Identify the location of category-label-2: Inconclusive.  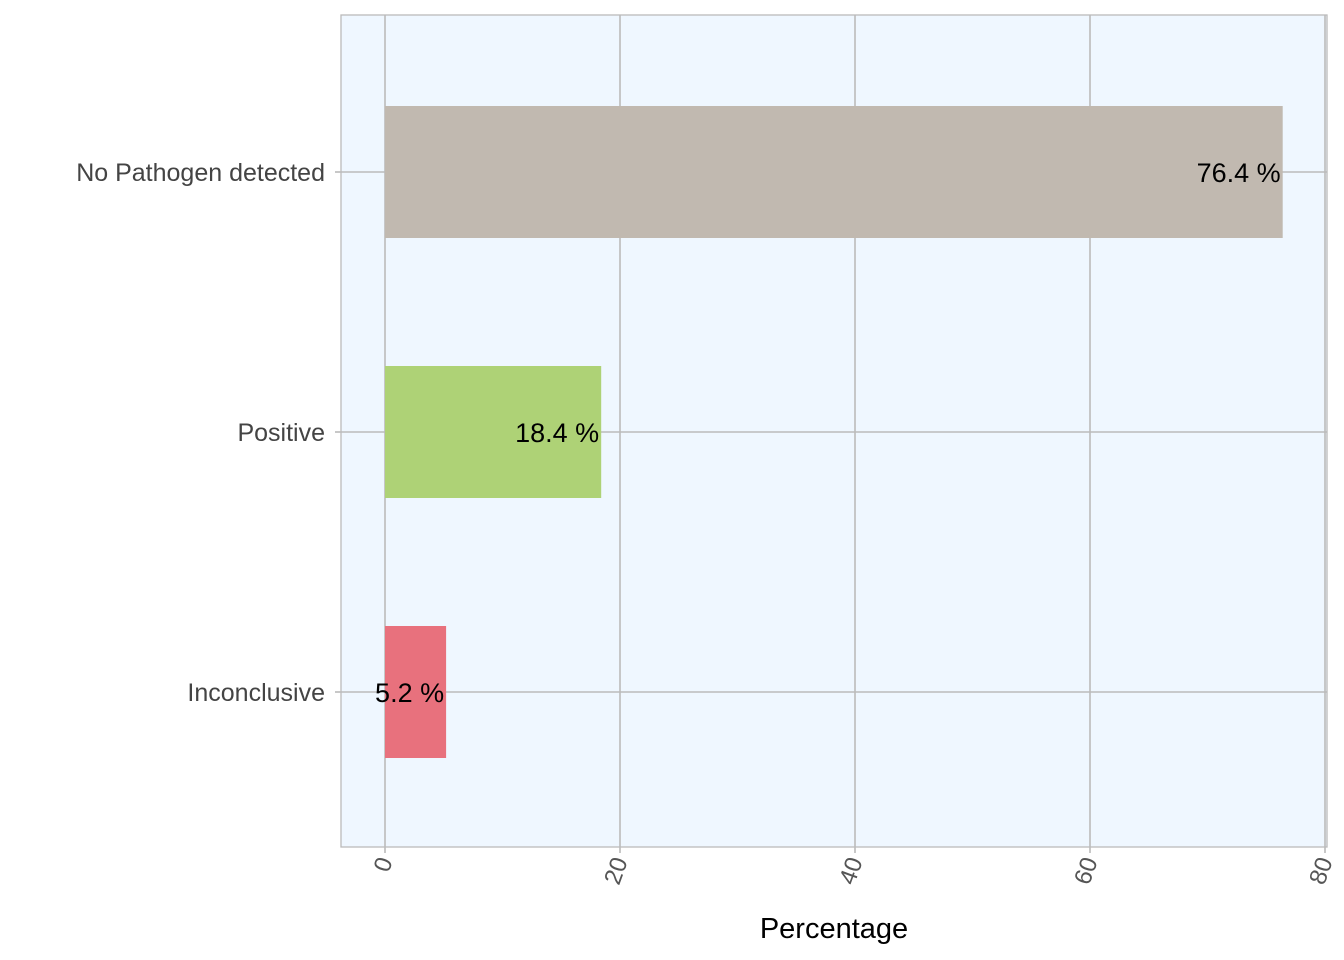
(256, 693).